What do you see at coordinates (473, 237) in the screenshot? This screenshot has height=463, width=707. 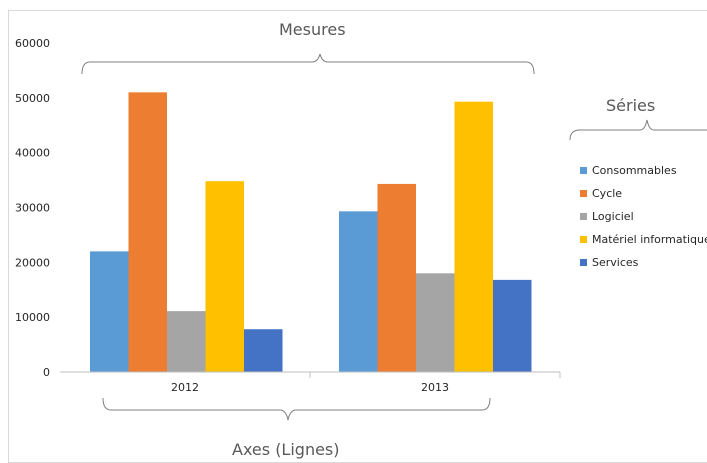 I see `bar-mat-riel-informatique-2013` at bounding box center [473, 237].